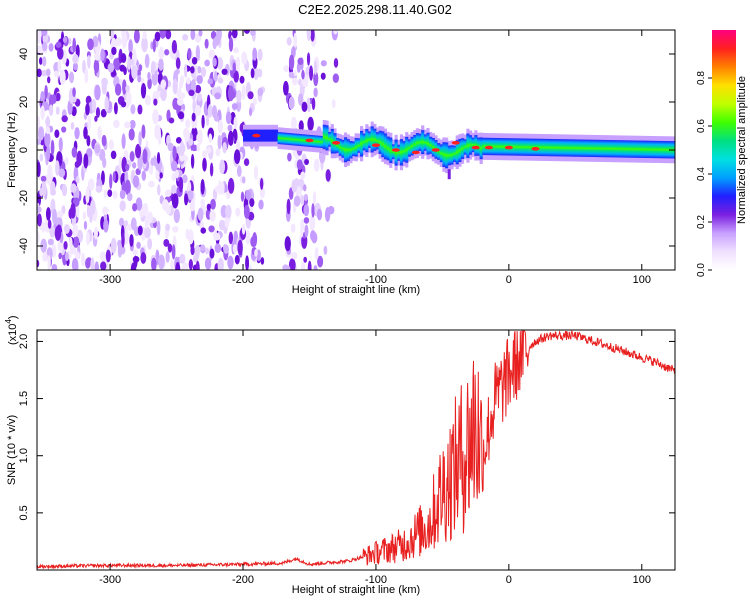 This screenshot has height=600, width=750. Describe the element at coordinates (12, 150) in the screenshot. I see `spectrogram-ylabel: Frequency (Hz)` at that location.